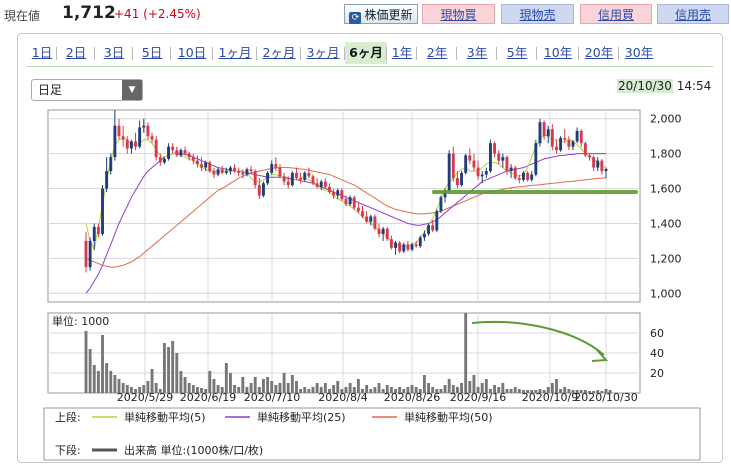 This screenshot has height=466, width=731. Describe the element at coordinates (558, 52) in the screenshot. I see `tab-period-13: 10年` at that location.